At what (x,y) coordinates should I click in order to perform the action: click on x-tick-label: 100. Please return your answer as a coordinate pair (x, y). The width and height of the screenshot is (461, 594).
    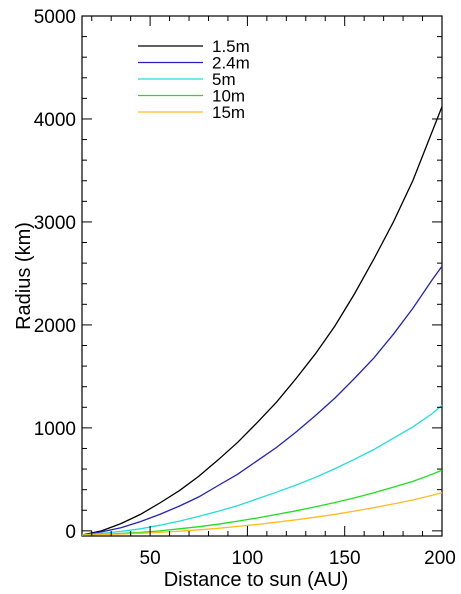
    Looking at the image, I should click on (248, 558).